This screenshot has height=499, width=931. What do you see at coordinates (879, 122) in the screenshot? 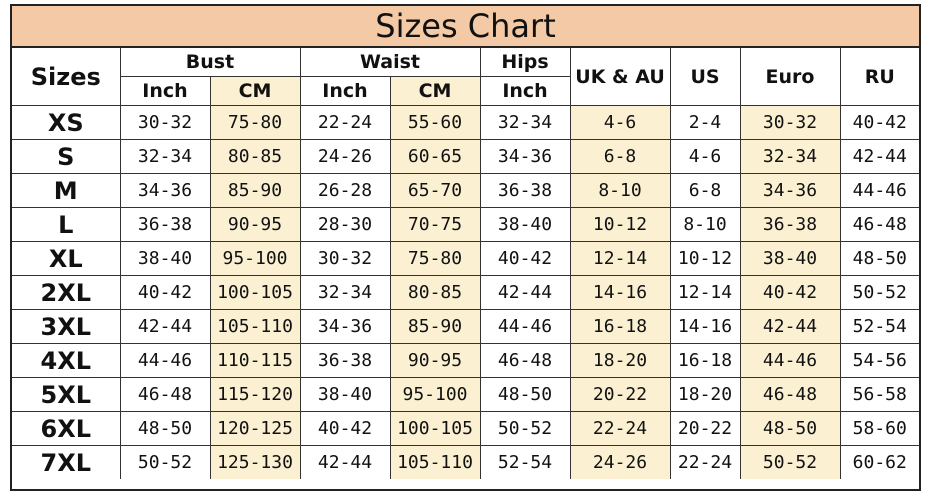
I see `ru-cell: 40-42` at bounding box center [879, 122].